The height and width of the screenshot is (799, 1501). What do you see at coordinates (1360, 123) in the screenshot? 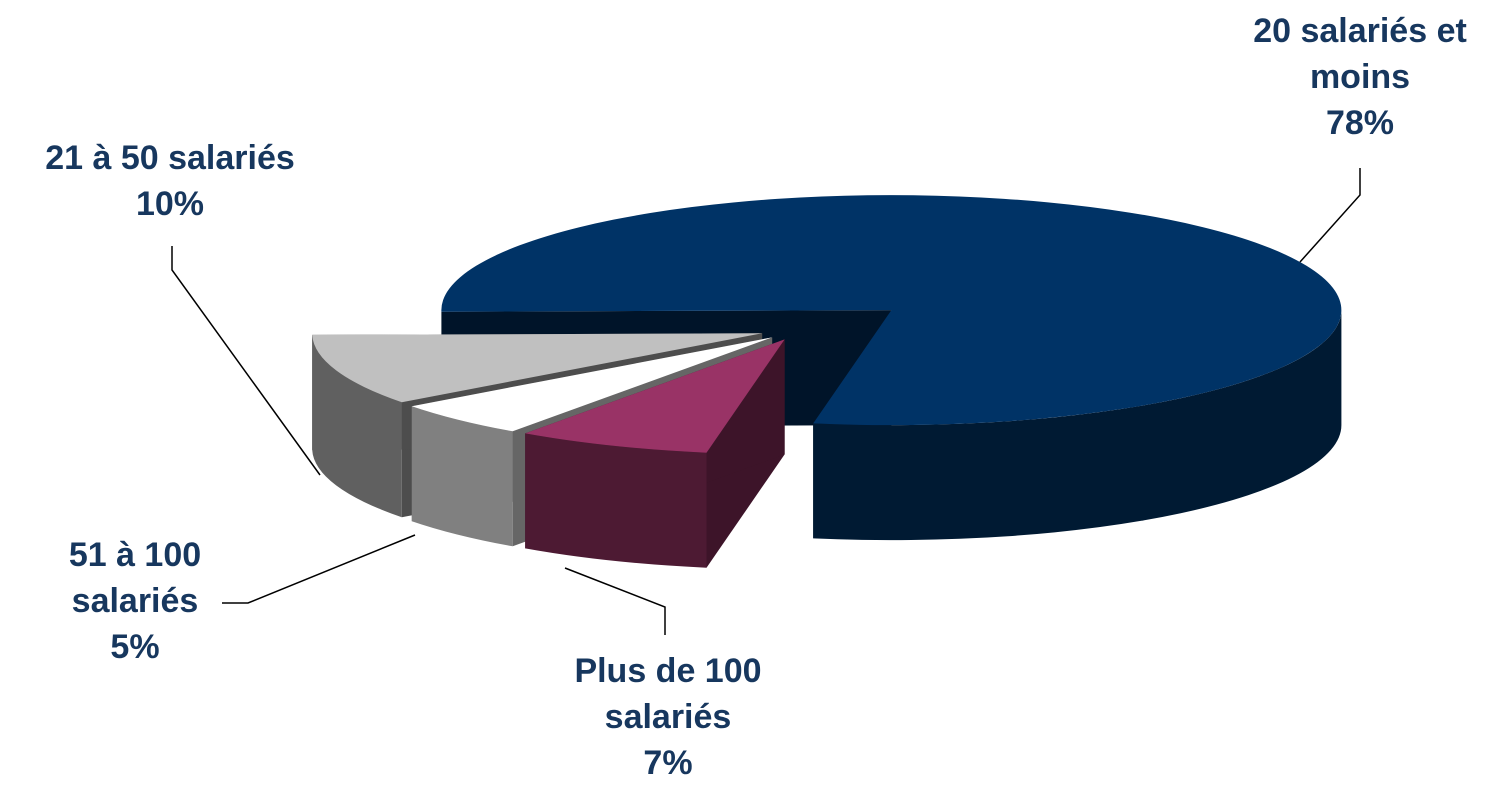
I see `value-label: 78%` at bounding box center [1360, 123].